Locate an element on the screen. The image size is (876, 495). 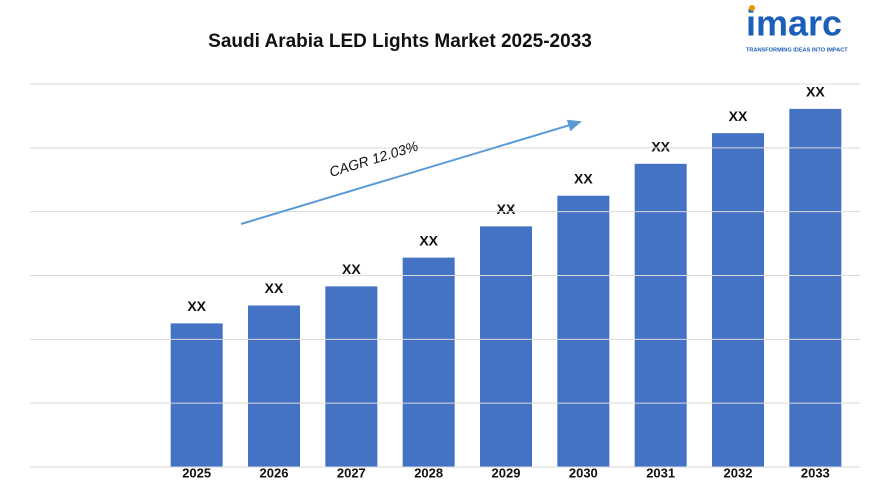
x-tick-label: 2030 is located at coordinates (583, 472).